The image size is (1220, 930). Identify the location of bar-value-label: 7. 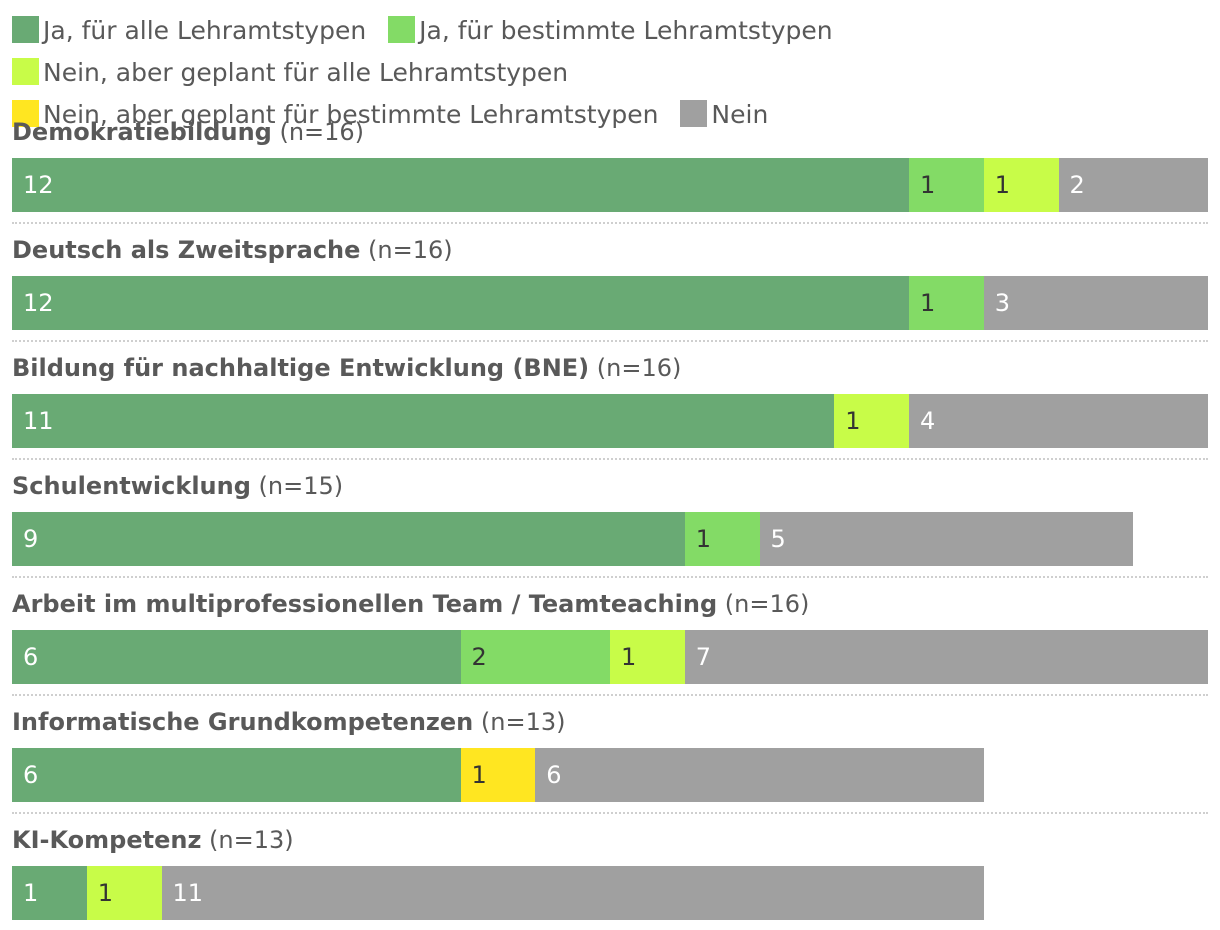
(703, 657).